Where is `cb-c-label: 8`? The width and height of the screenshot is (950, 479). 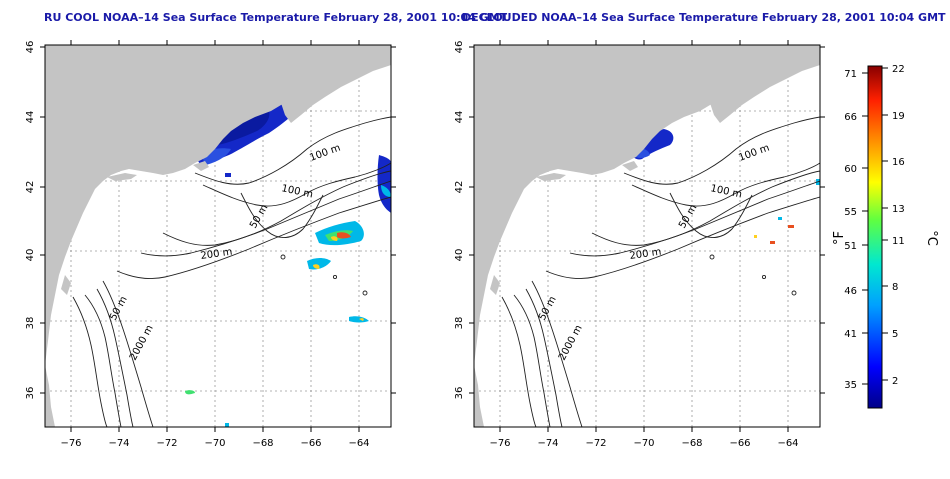 cb-c-label: 8 is located at coordinates (895, 287).